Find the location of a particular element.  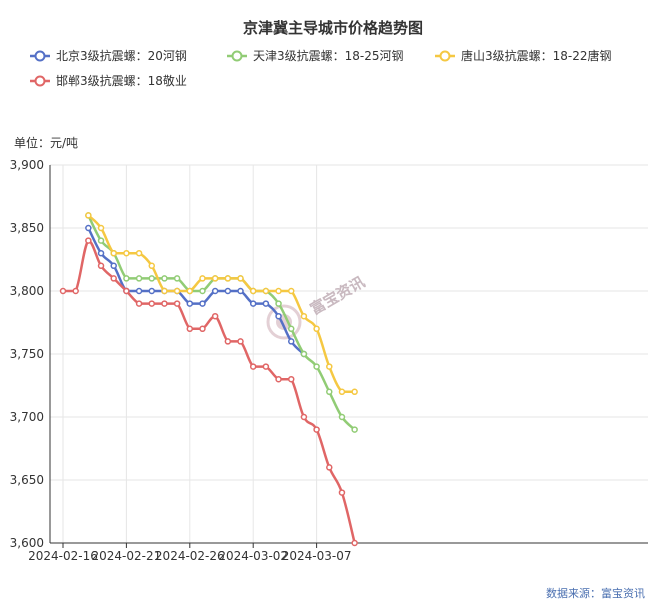

series-line is located at coordinates (221, 322).